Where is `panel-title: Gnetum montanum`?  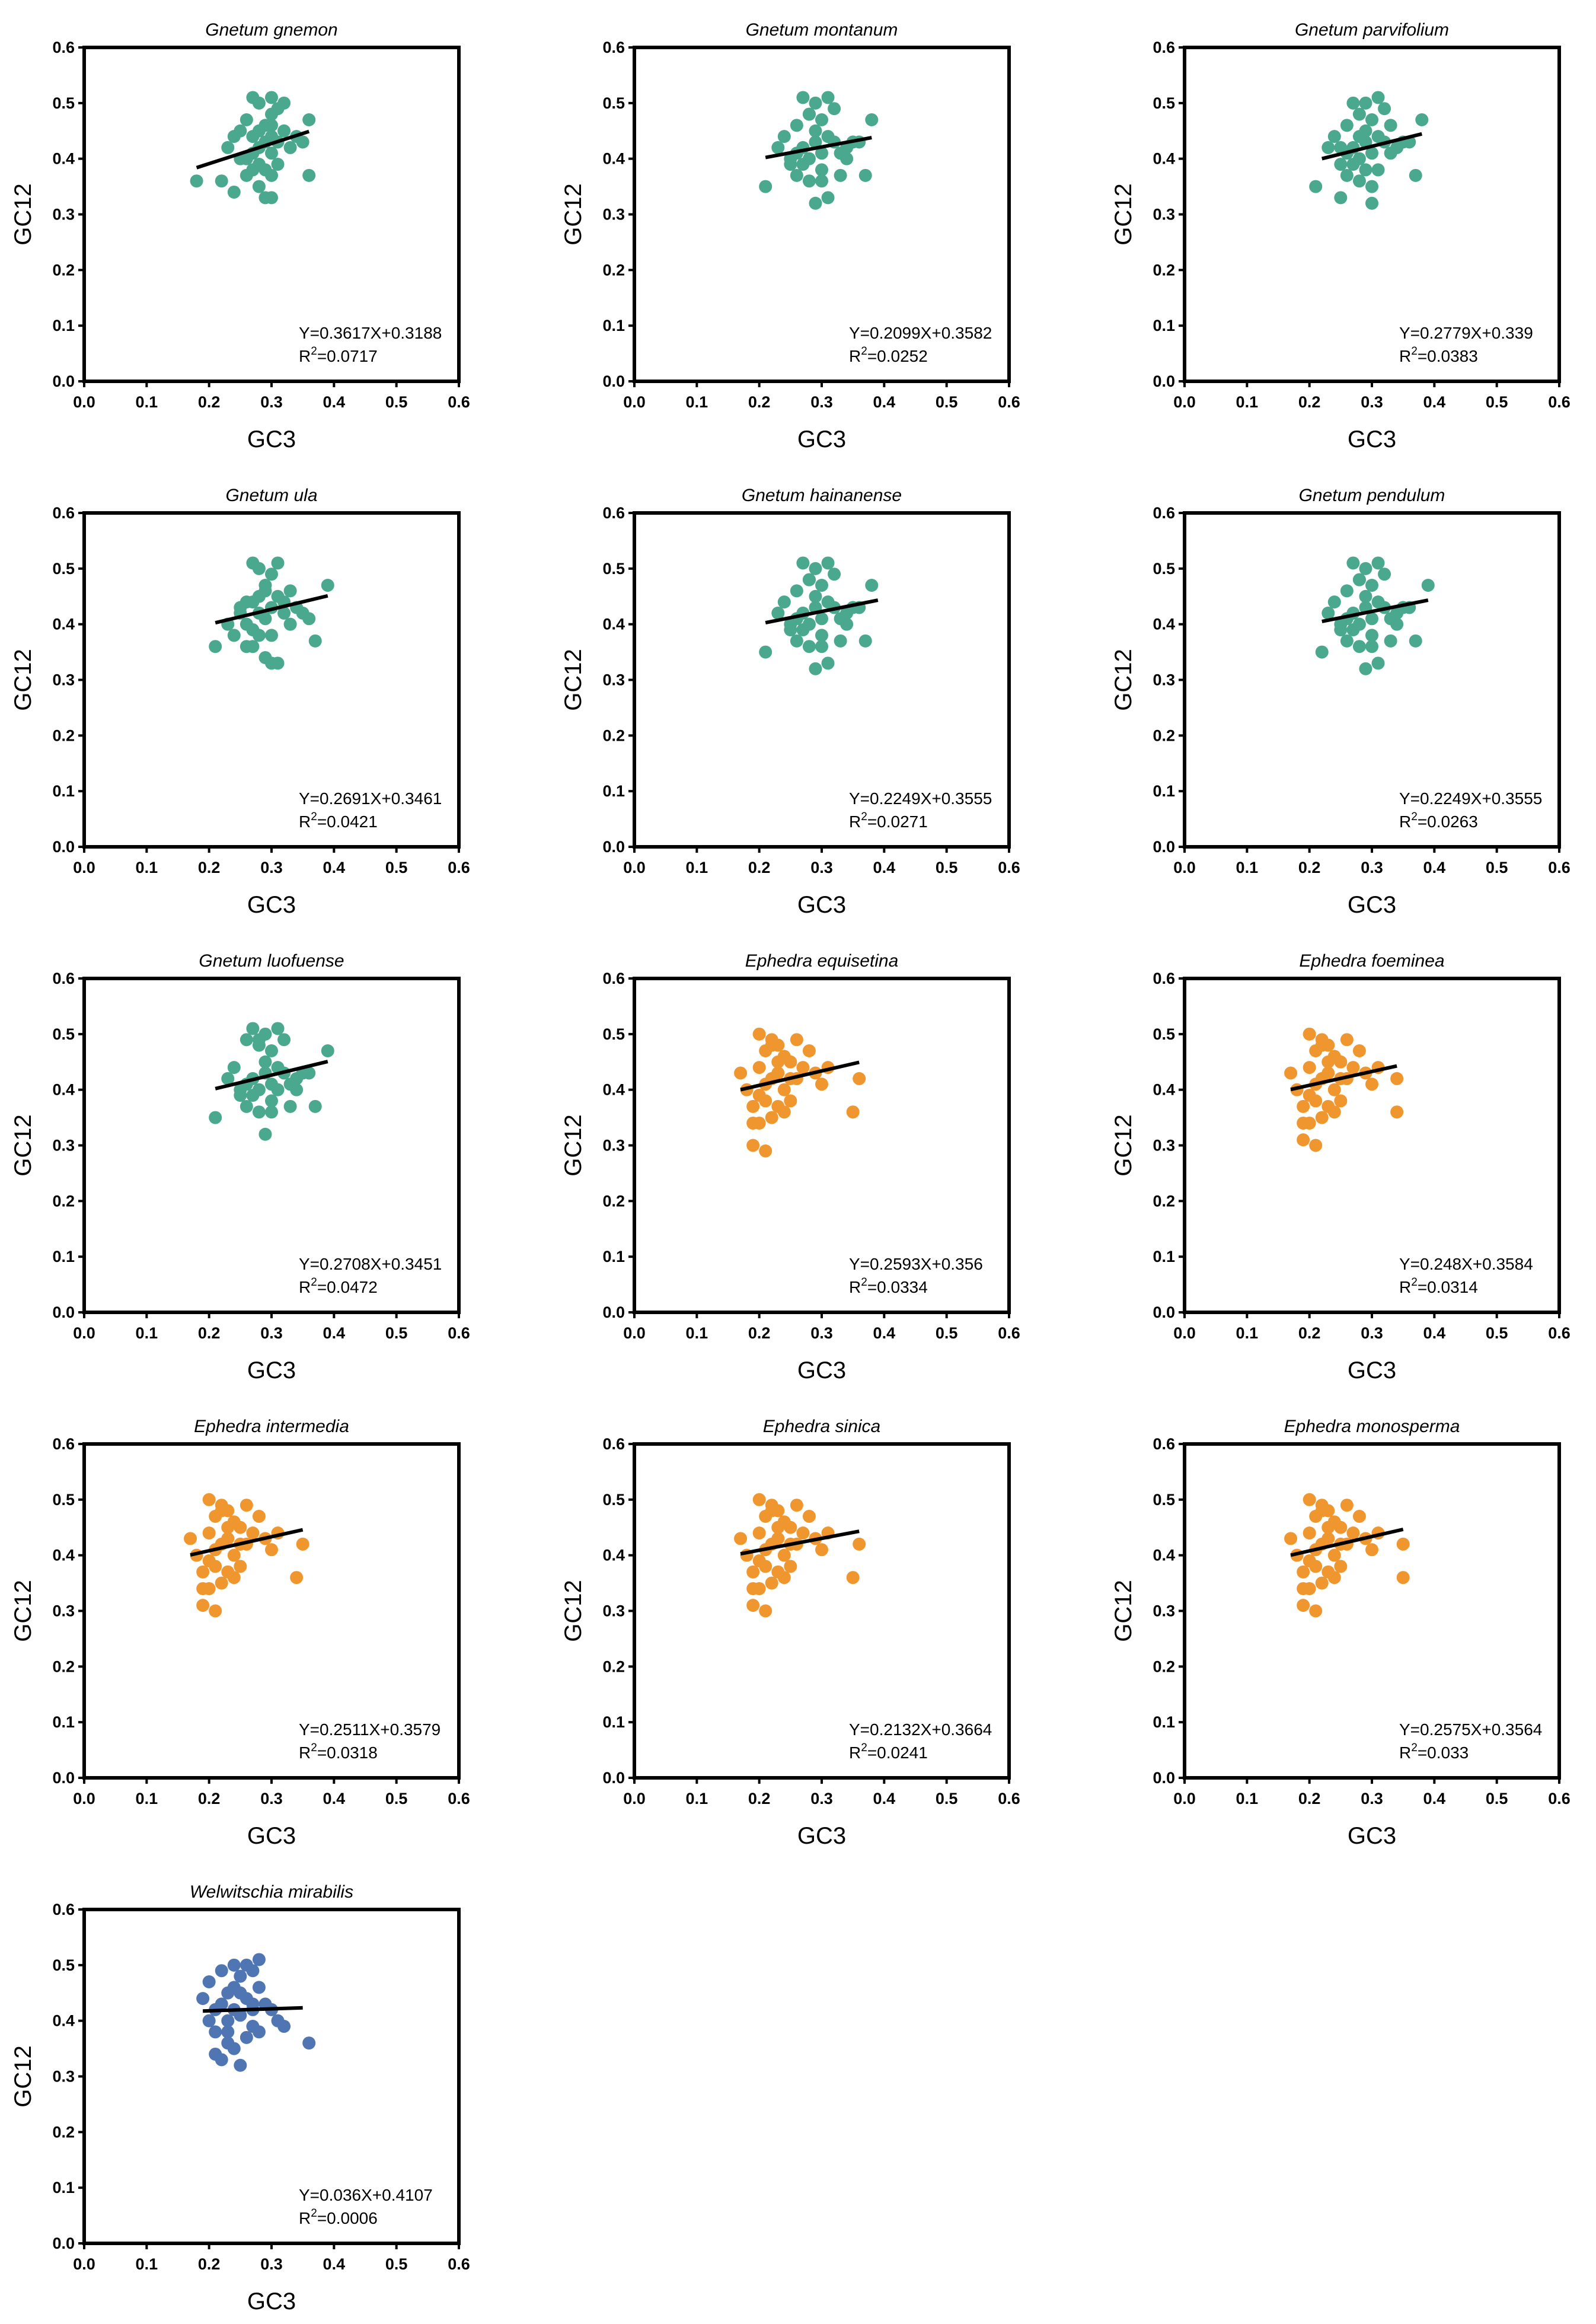
panel-title: Gnetum montanum is located at coordinates (822, 30).